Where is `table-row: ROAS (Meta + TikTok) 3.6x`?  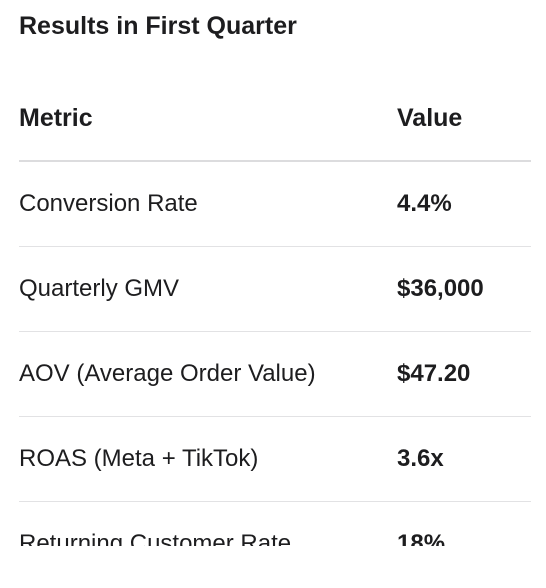
table-row: ROAS (Meta + TikTok) 3.6x is located at coordinates (275, 459).